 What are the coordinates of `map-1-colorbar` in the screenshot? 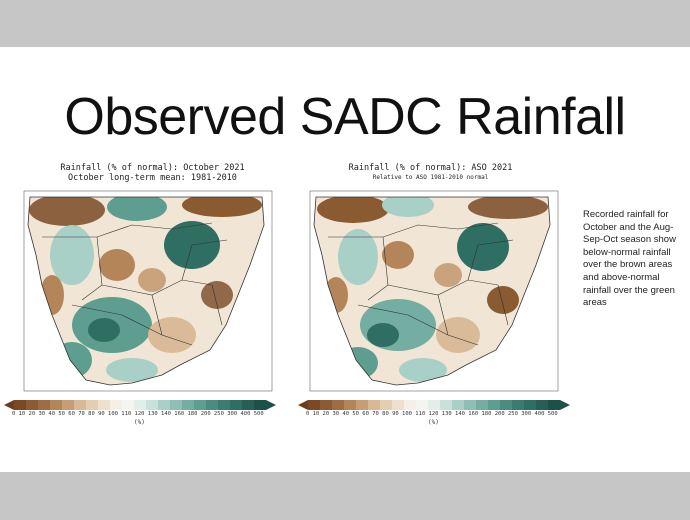 It's located at (140, 405).